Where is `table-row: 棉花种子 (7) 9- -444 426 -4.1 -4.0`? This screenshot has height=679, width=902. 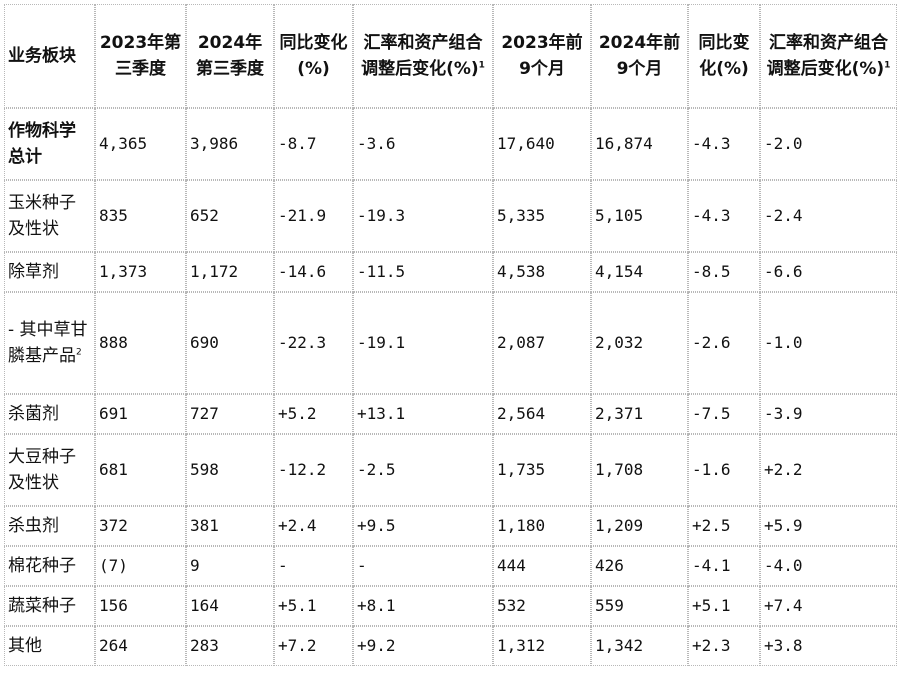
table-row: 棉花种子 (7) 9- -444 426 -4.1 -4.0 is located at coordinates (450, 566).